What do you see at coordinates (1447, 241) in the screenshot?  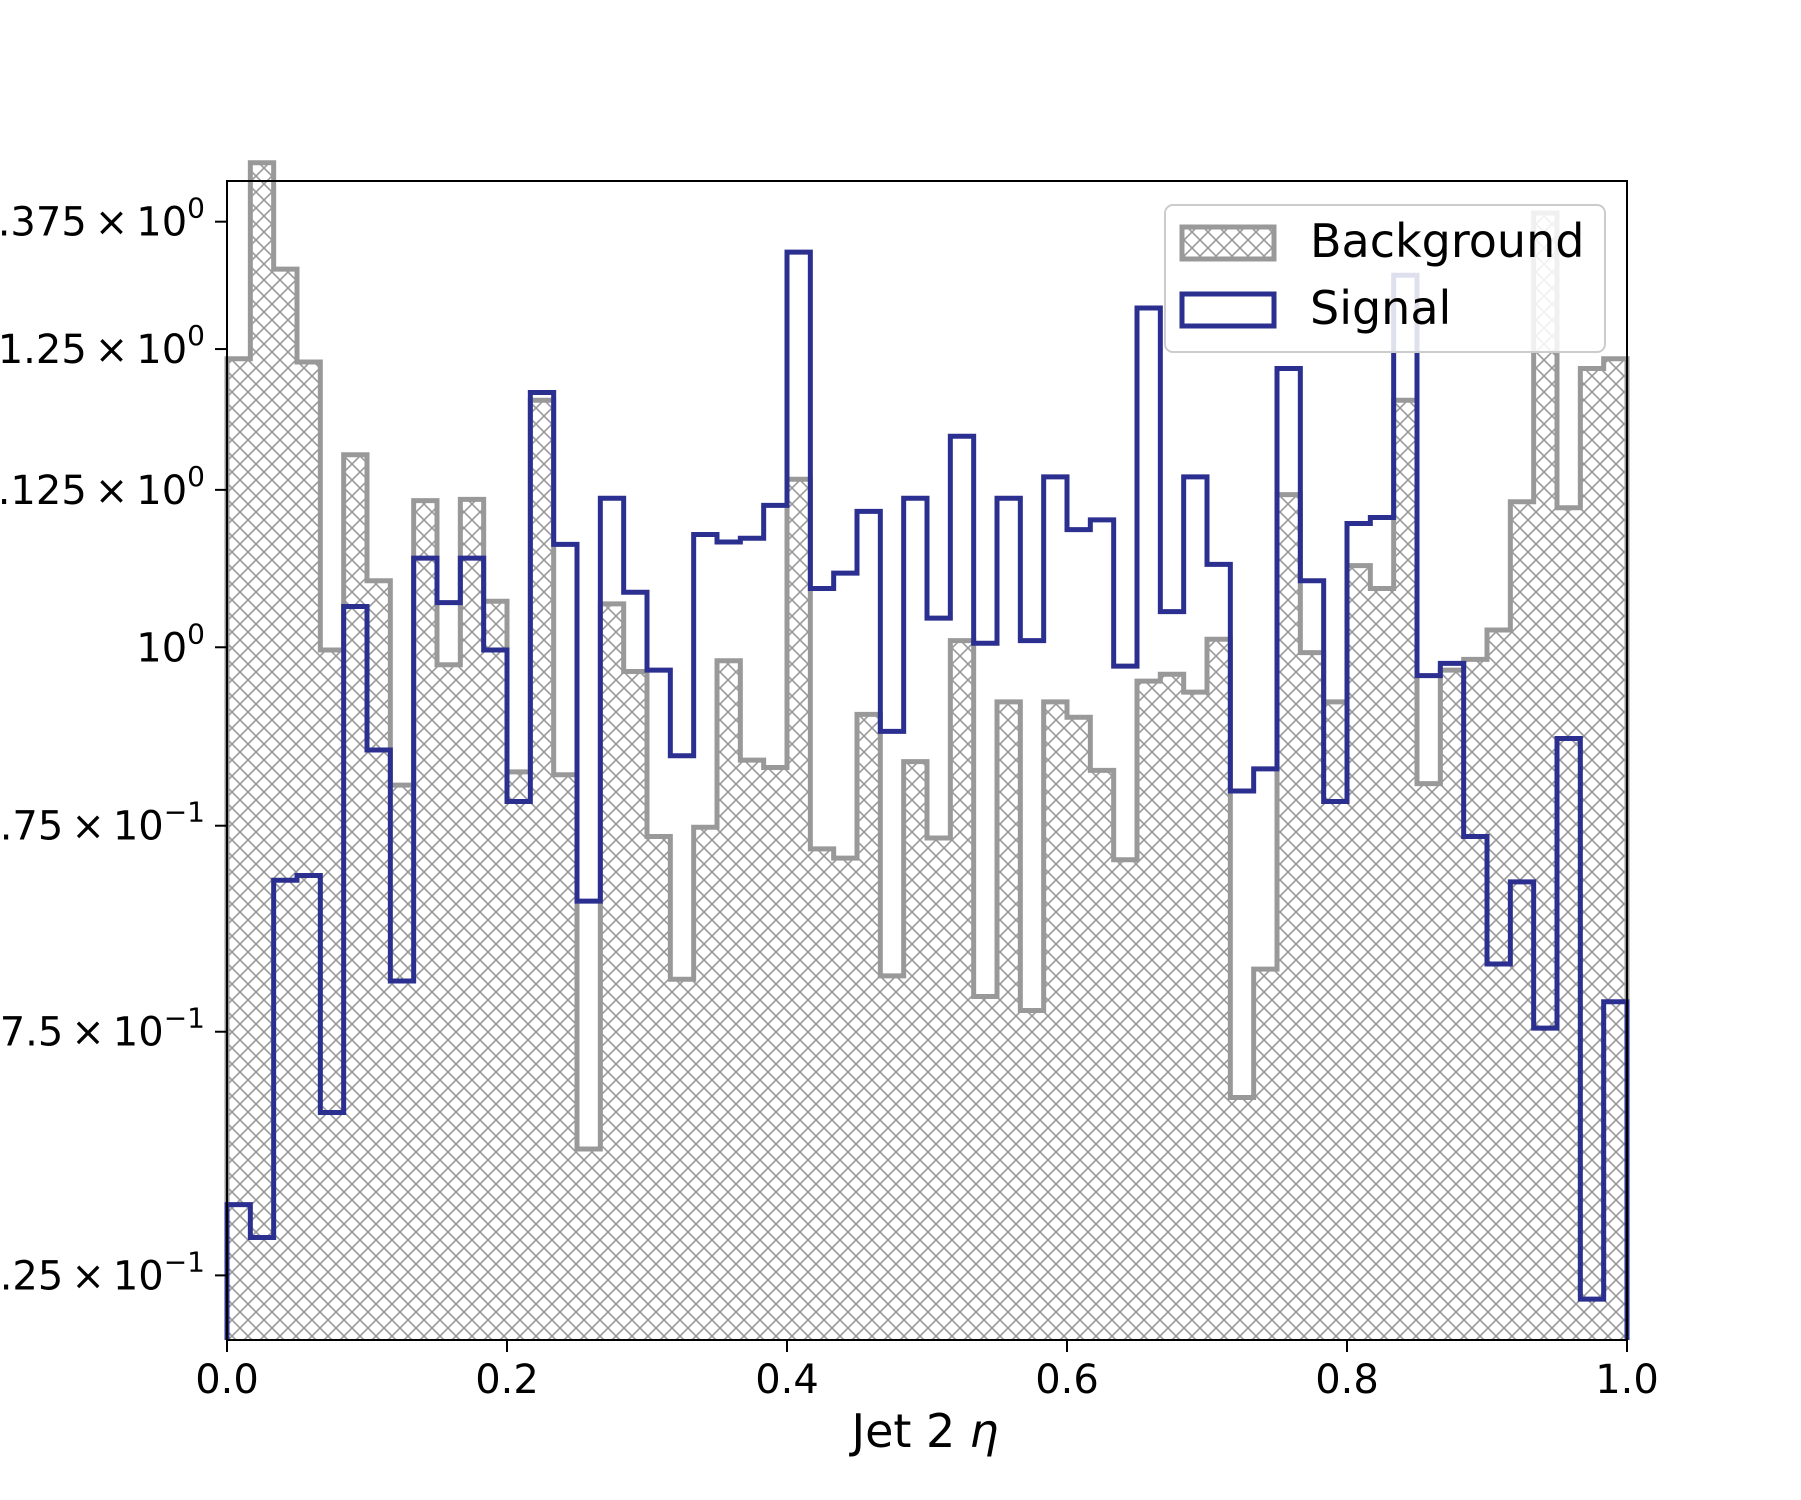 I see `legend-label-background: Background` at bounding box center [1447, 241].